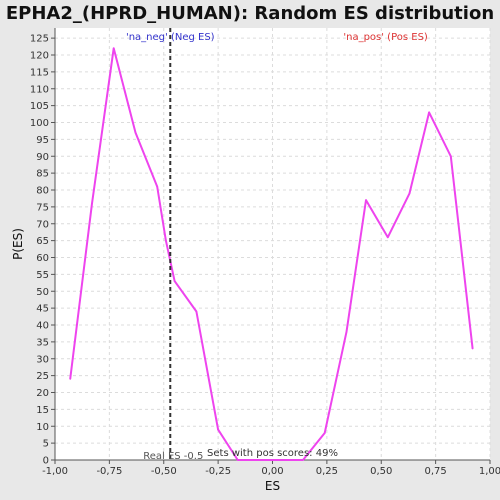  What do you see at coordinates (381, 471) in the screenshot?
I see `x-tick-label: 0,50` at bounding box center [381, 471].